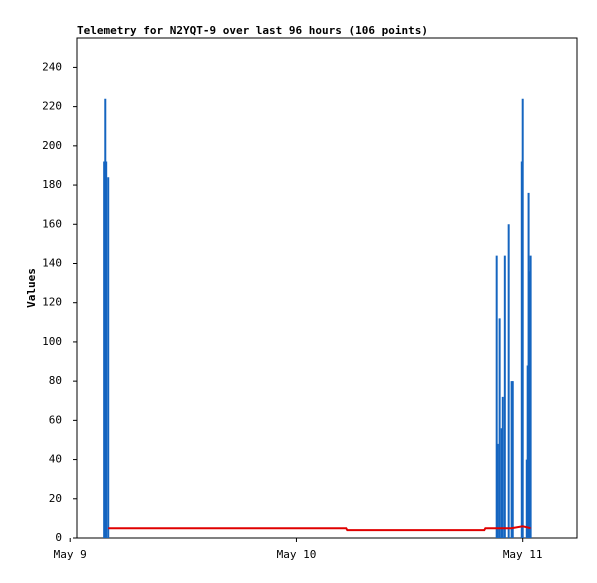  I want to click on y-tick-label: 200, so click(52, 145).